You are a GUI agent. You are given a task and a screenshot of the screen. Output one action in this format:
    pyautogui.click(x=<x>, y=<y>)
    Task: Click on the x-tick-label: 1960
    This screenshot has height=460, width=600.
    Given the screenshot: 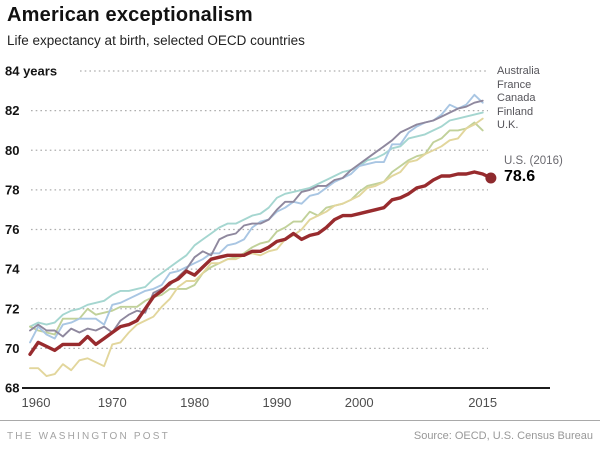 What is the action you would take?
    pyautogui.click(x=36, y=402)
    